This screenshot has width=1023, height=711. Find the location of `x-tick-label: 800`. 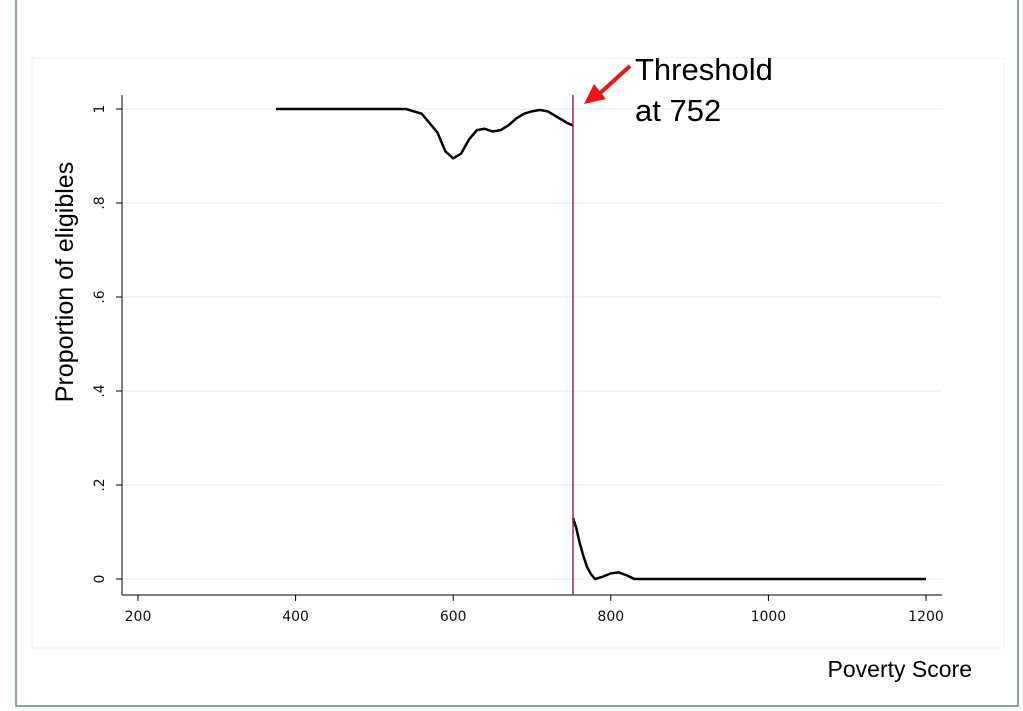

x-tick-label: 800 is located at coordinates (610, 617).